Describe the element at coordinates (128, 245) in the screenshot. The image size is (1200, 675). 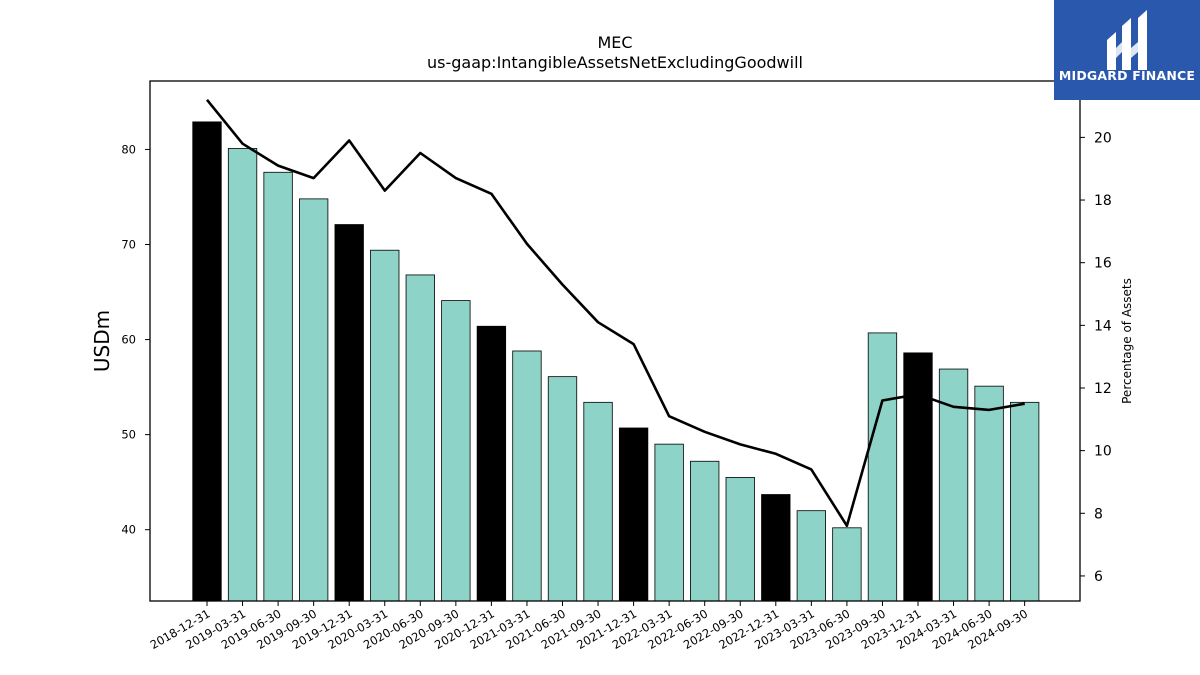
I see `y-tick-label: 70` at that location.